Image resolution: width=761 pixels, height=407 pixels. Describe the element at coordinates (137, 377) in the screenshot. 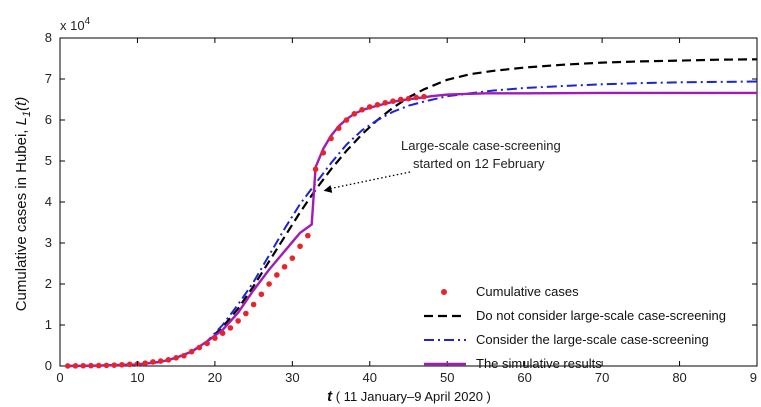

I see `x-tick-label: 10` at that location.